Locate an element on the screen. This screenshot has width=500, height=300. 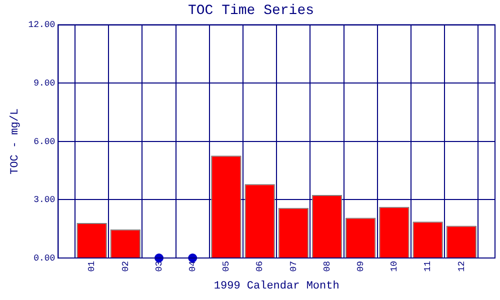
x-tick-label: 09 is located at coordinates (361, 266).